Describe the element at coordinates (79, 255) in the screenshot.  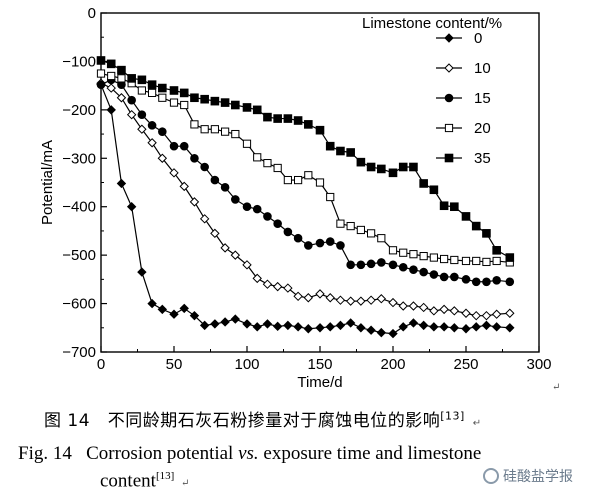
I see `y-tick-label: −500` at that location.